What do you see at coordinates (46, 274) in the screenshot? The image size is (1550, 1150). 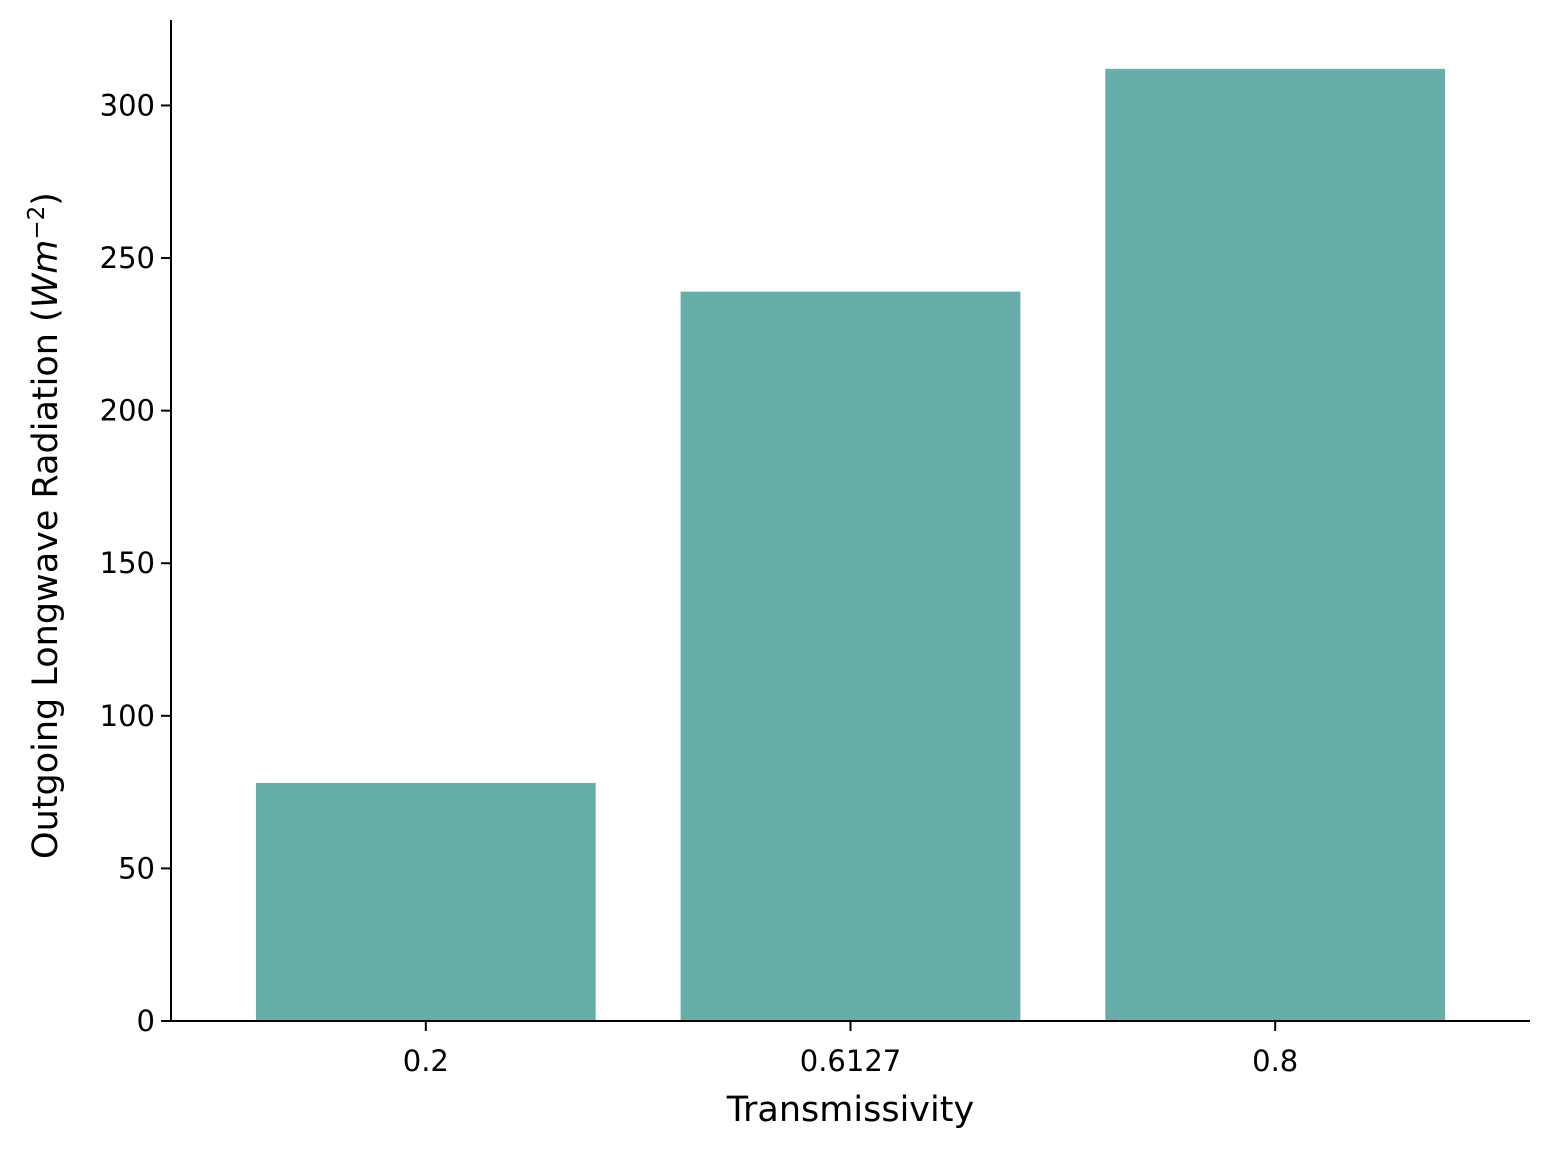 I see `y-axis-title-unit: Wm` at bounding box center [46, 274].